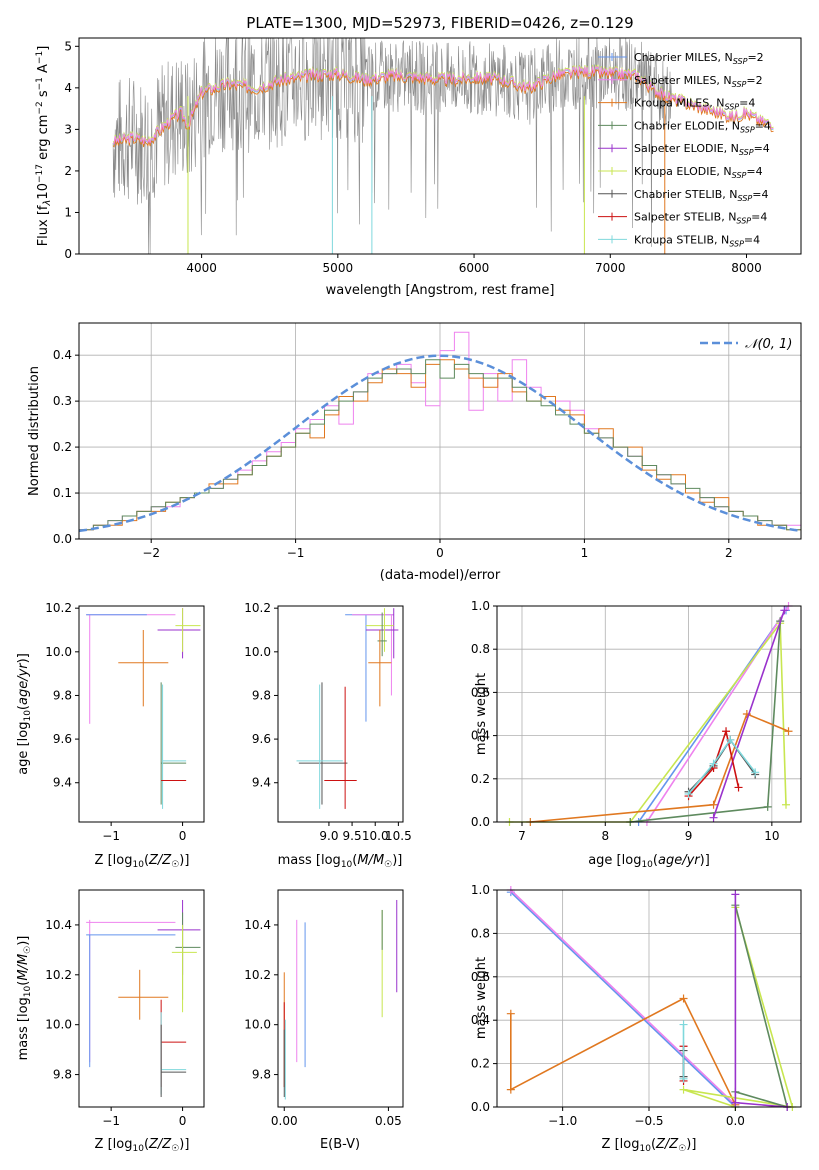 The width and height of the screenshot is (819, 1170). Describe the element at coordinates (338, 268) in the screenshot. I see `x-tick-label: 5000` at that location.